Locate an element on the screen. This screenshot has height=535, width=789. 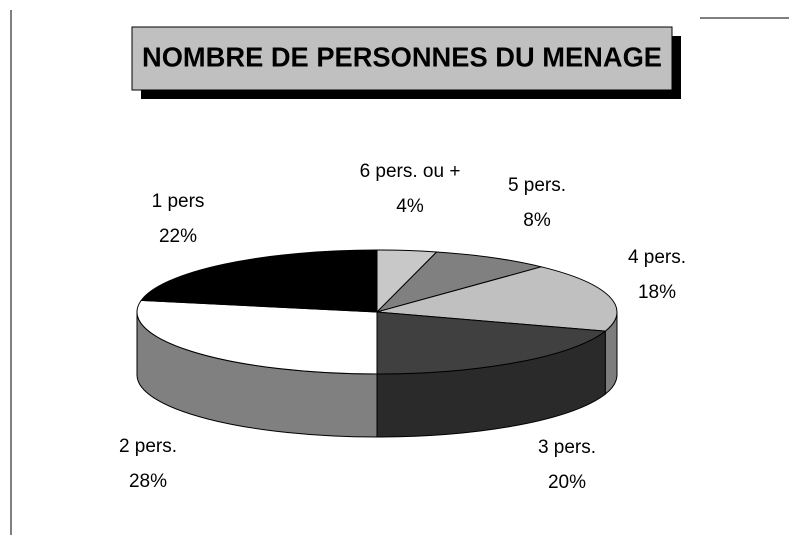
slice-label: 5 pers. is located at coordinates (537, 185).